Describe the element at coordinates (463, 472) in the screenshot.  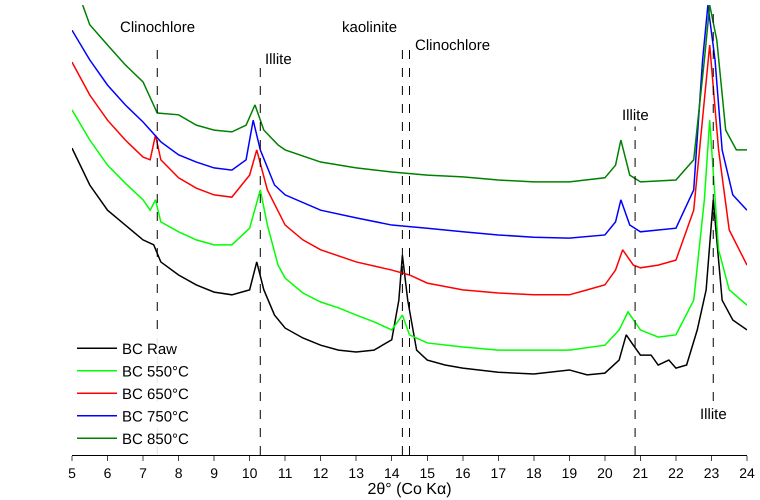
I see `x-tick-label: 16` at that location.